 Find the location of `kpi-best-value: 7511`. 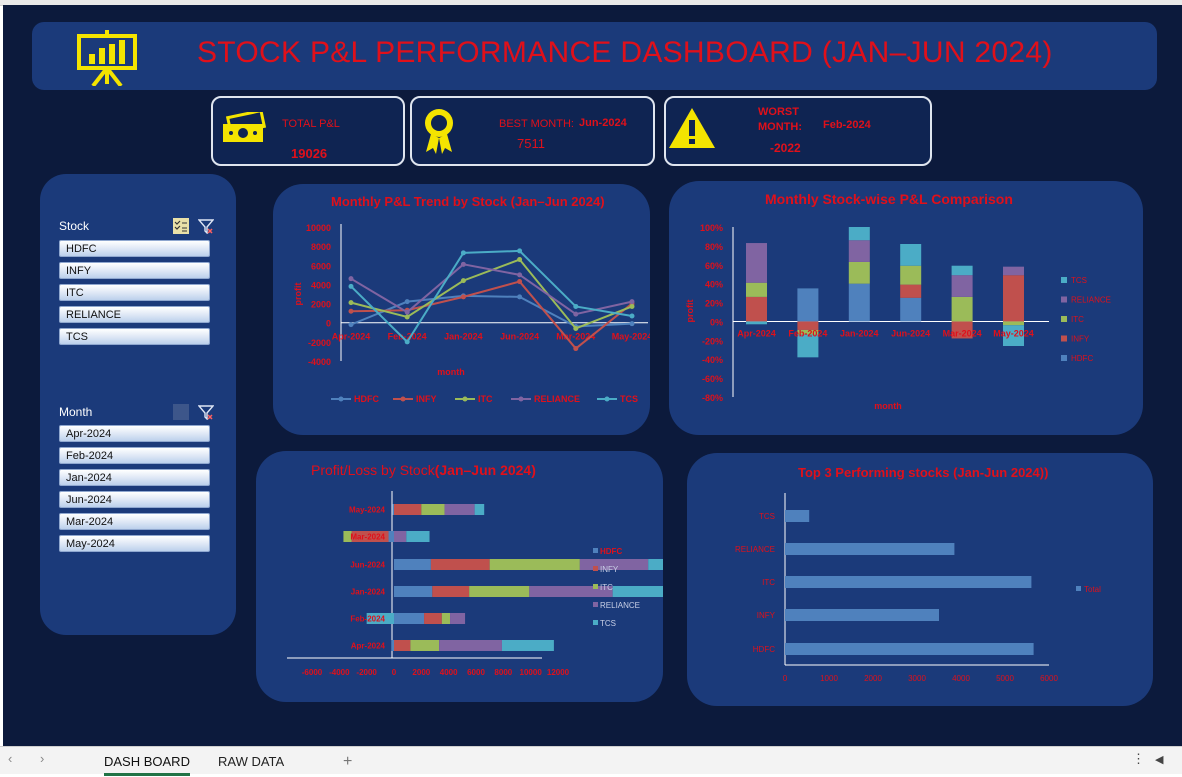

kpi-best-value: 7511 is located at coordinates (531, 143).